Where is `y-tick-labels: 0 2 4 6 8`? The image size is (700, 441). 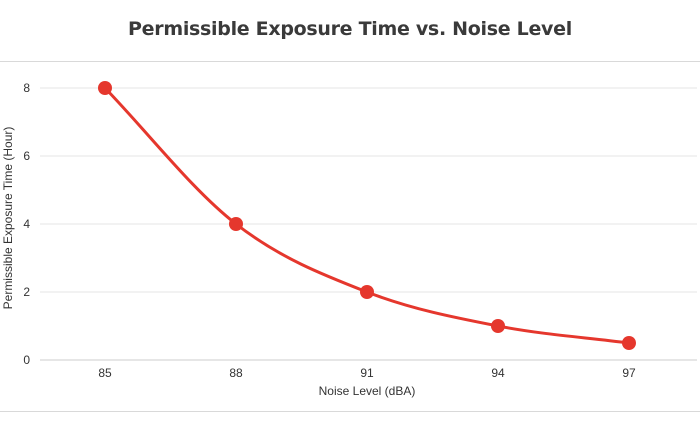 y-tick-labels: 0 2 4 6 8 is located at coordinates (26, 224).